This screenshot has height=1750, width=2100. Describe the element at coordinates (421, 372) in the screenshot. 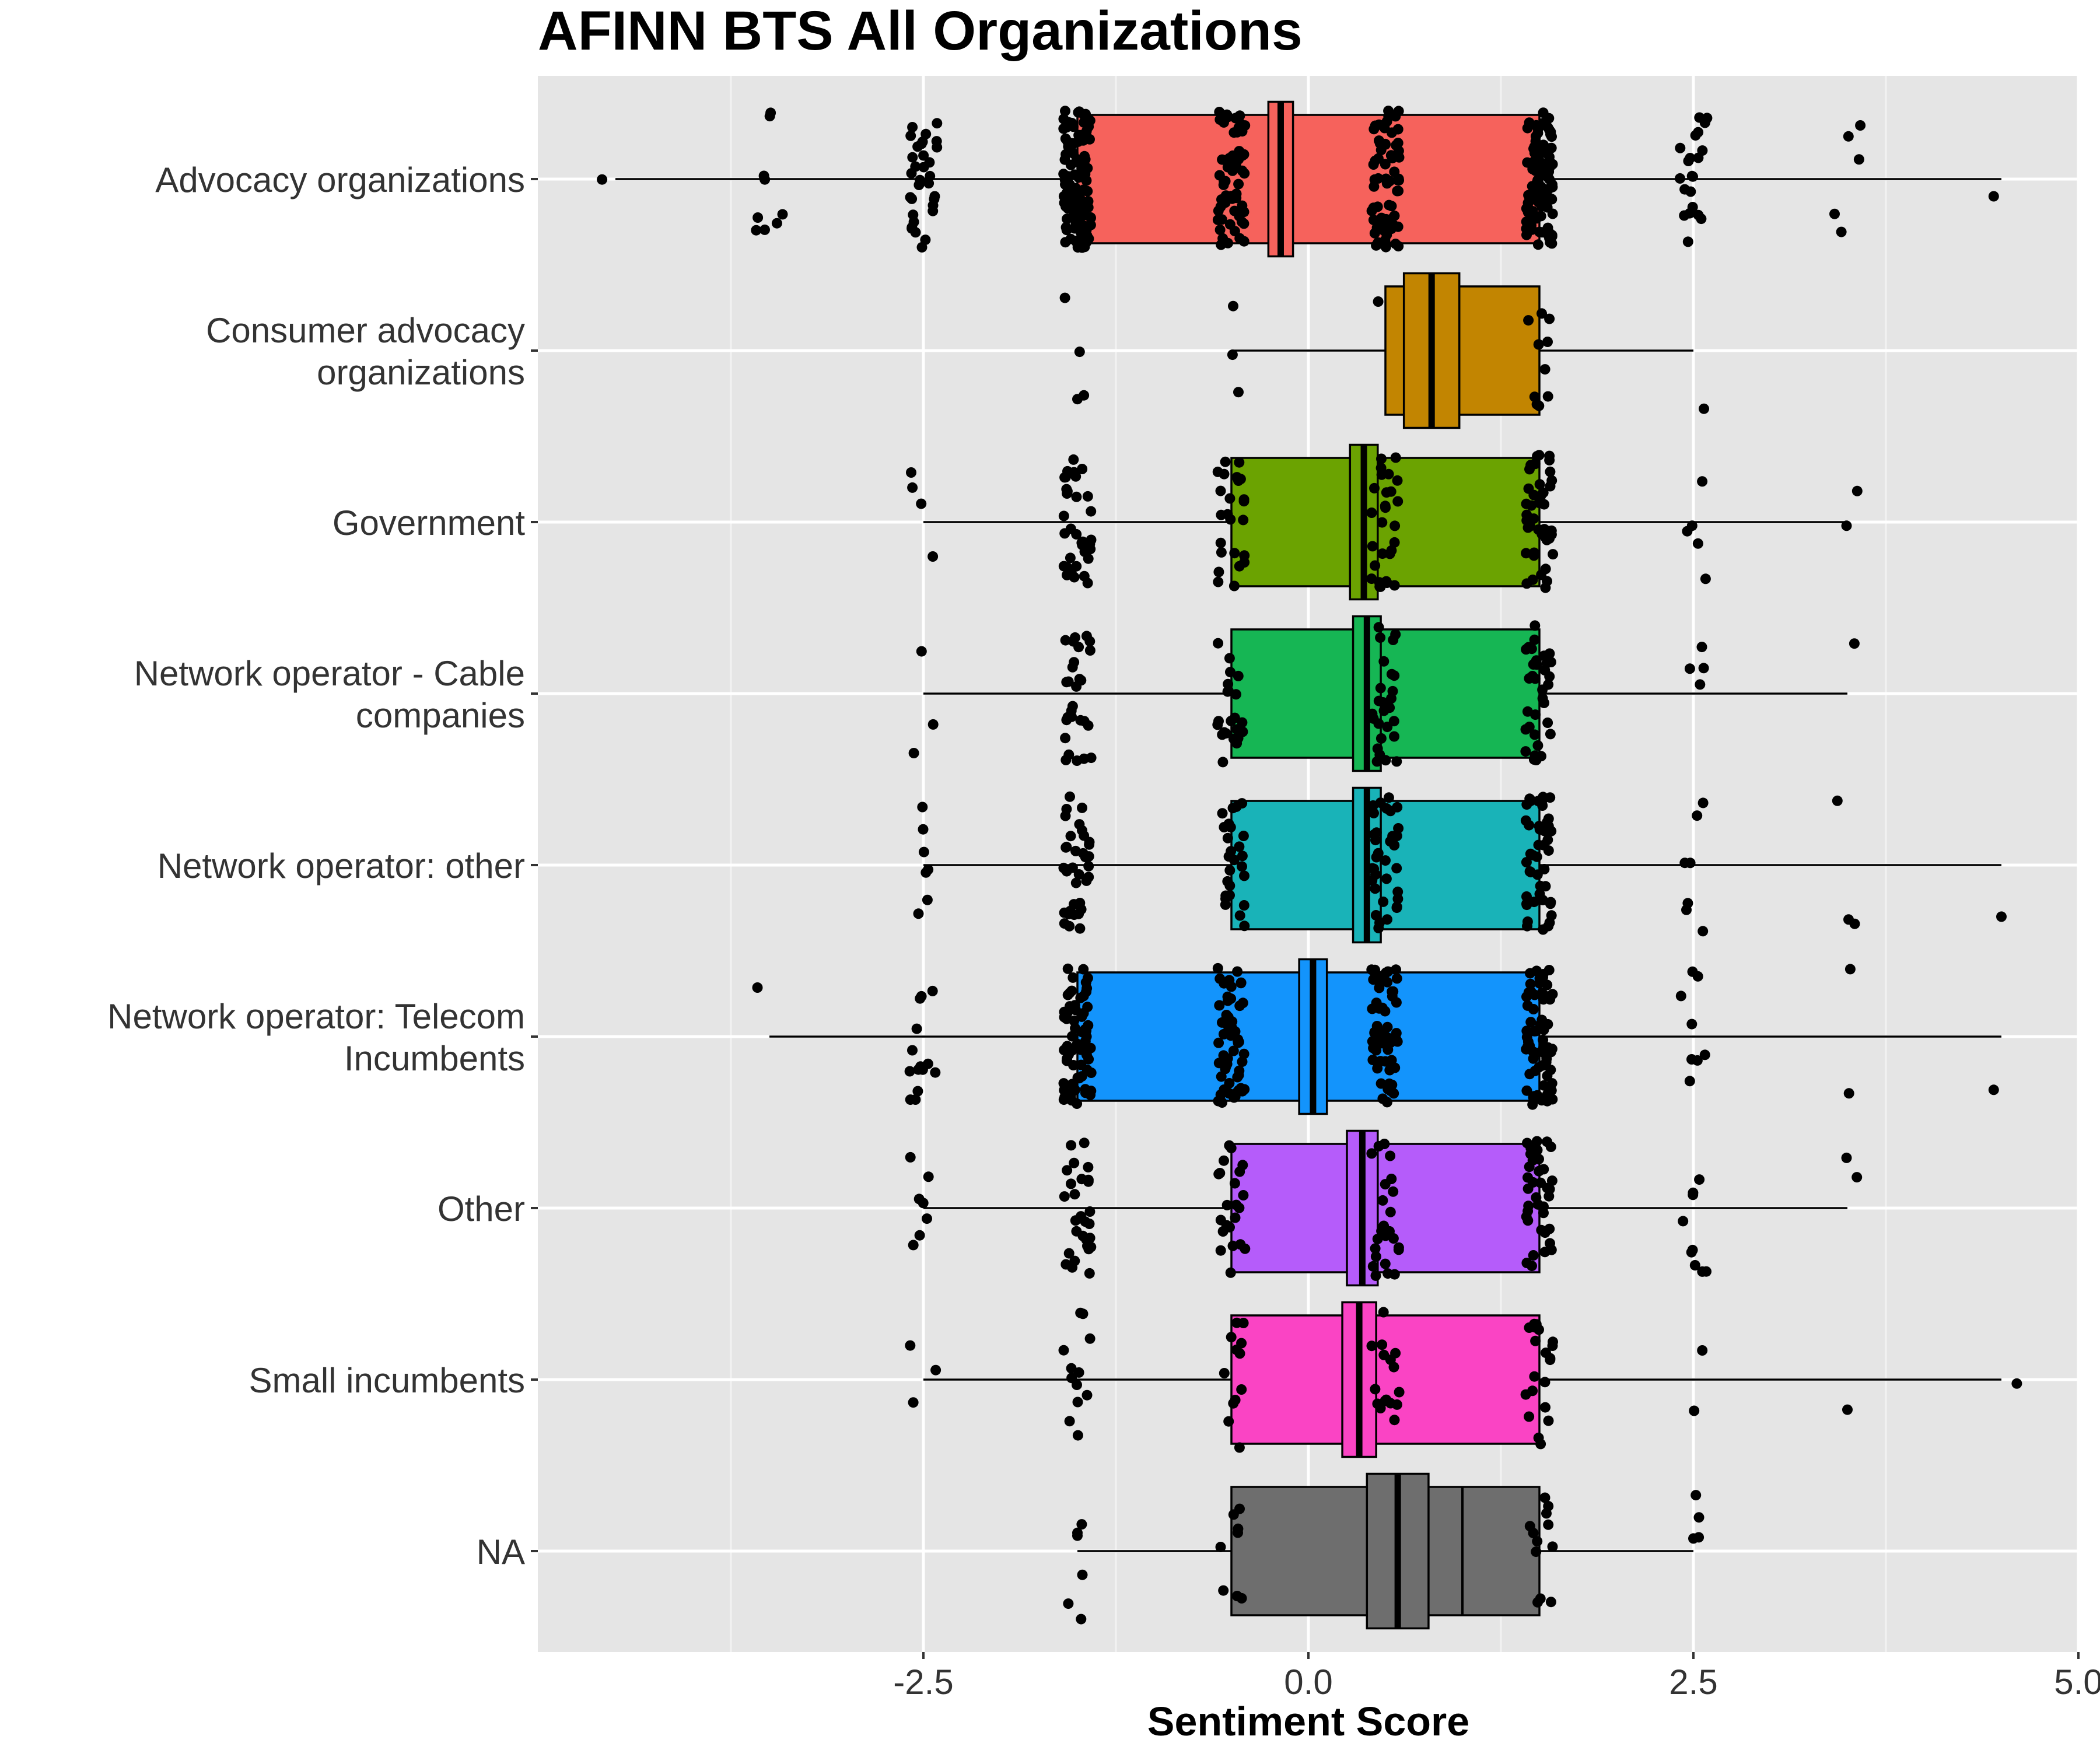

I see `y-axis-tick-label: organizations` at that location.